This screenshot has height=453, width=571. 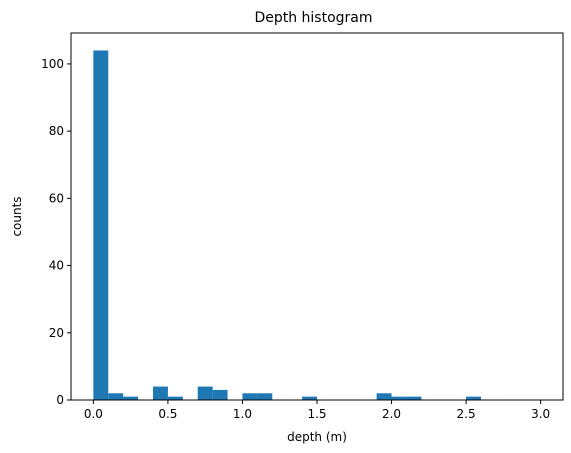 I want to click on x-tick-label: 2.0, so click(x=391, y=414).